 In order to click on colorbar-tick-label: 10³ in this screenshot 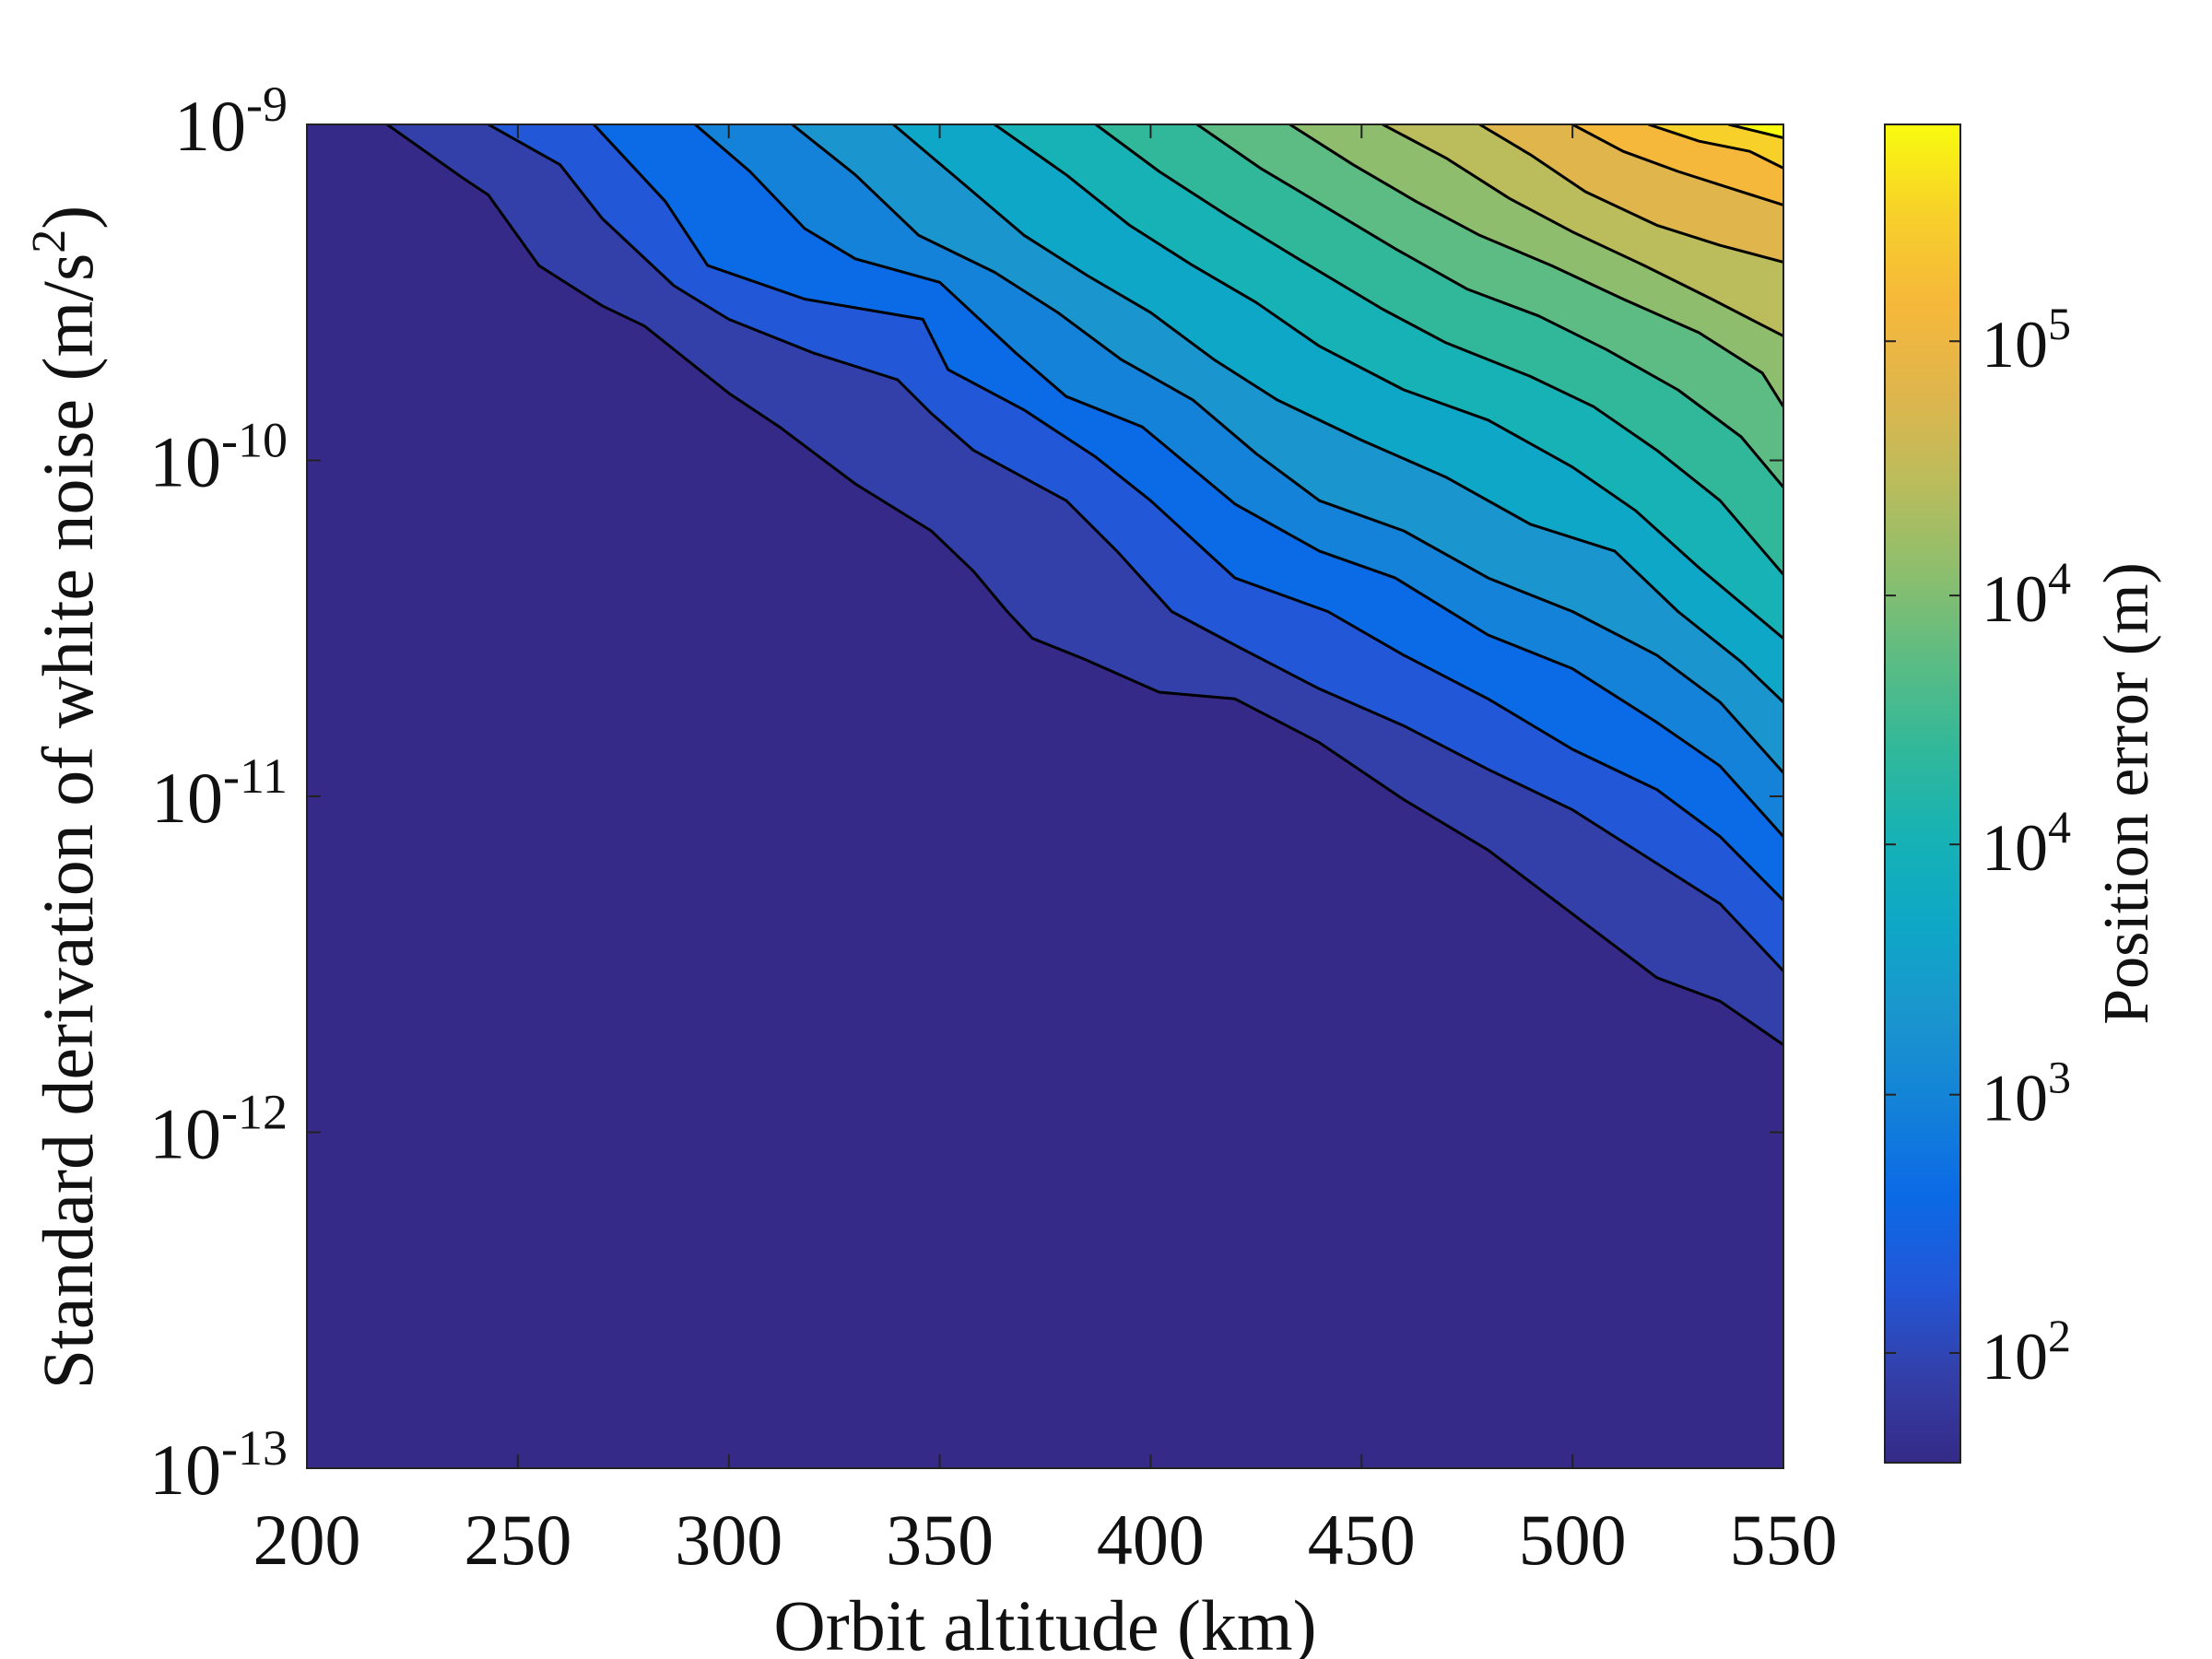, I will do `click(2026, 1093)`.